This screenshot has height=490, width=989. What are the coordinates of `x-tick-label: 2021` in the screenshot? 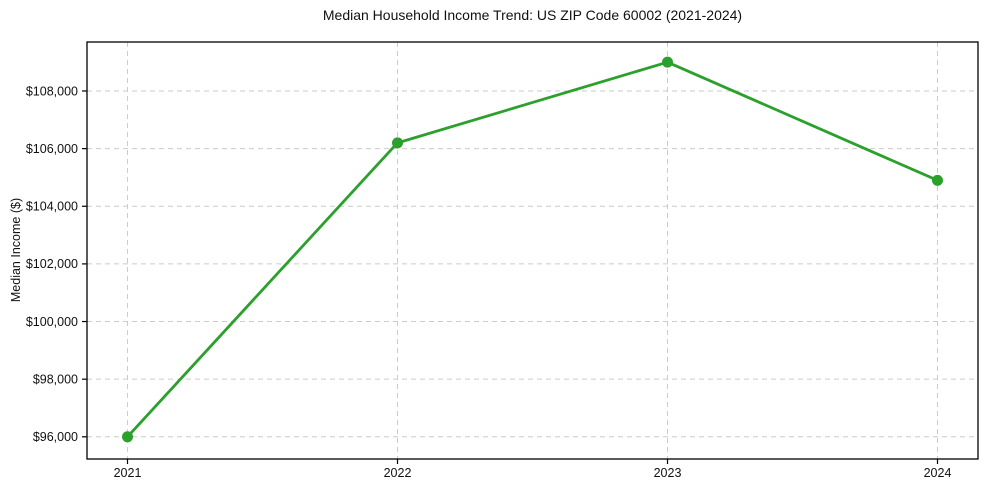 It's located at (128, 473).